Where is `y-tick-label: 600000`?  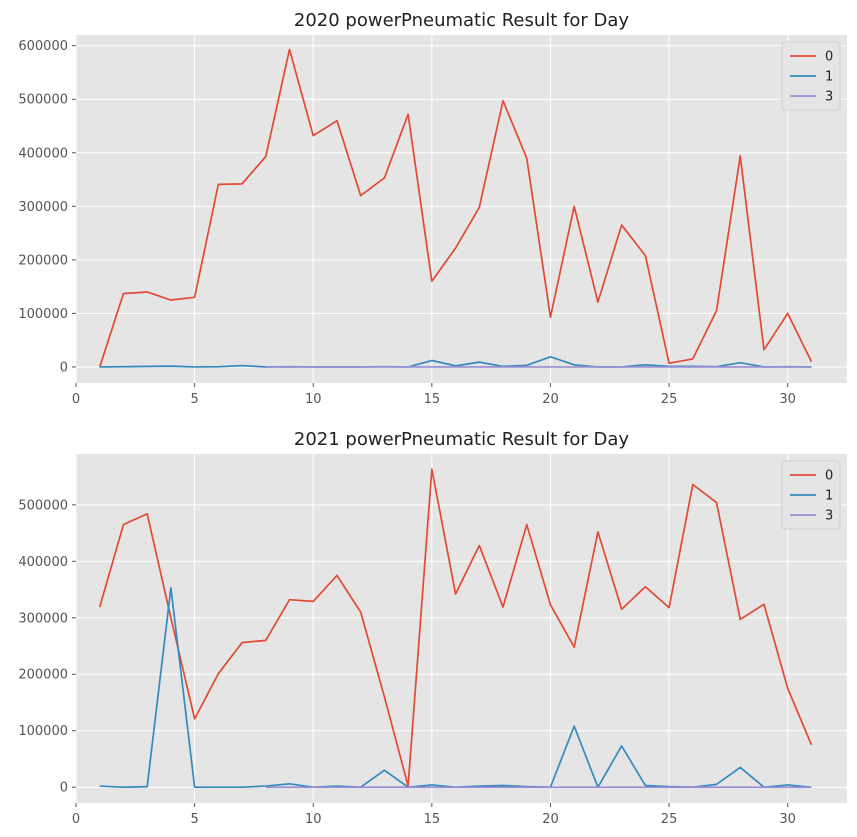 y-tick-label: 600000 is located at coordinates (43, 46).